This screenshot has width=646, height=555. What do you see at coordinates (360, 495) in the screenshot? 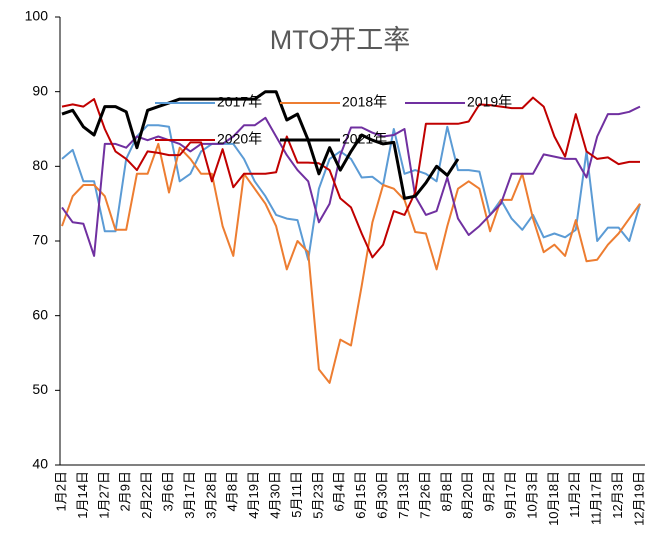
I see `x-tick-label: 6月15日` at bounding box center [360, 495].